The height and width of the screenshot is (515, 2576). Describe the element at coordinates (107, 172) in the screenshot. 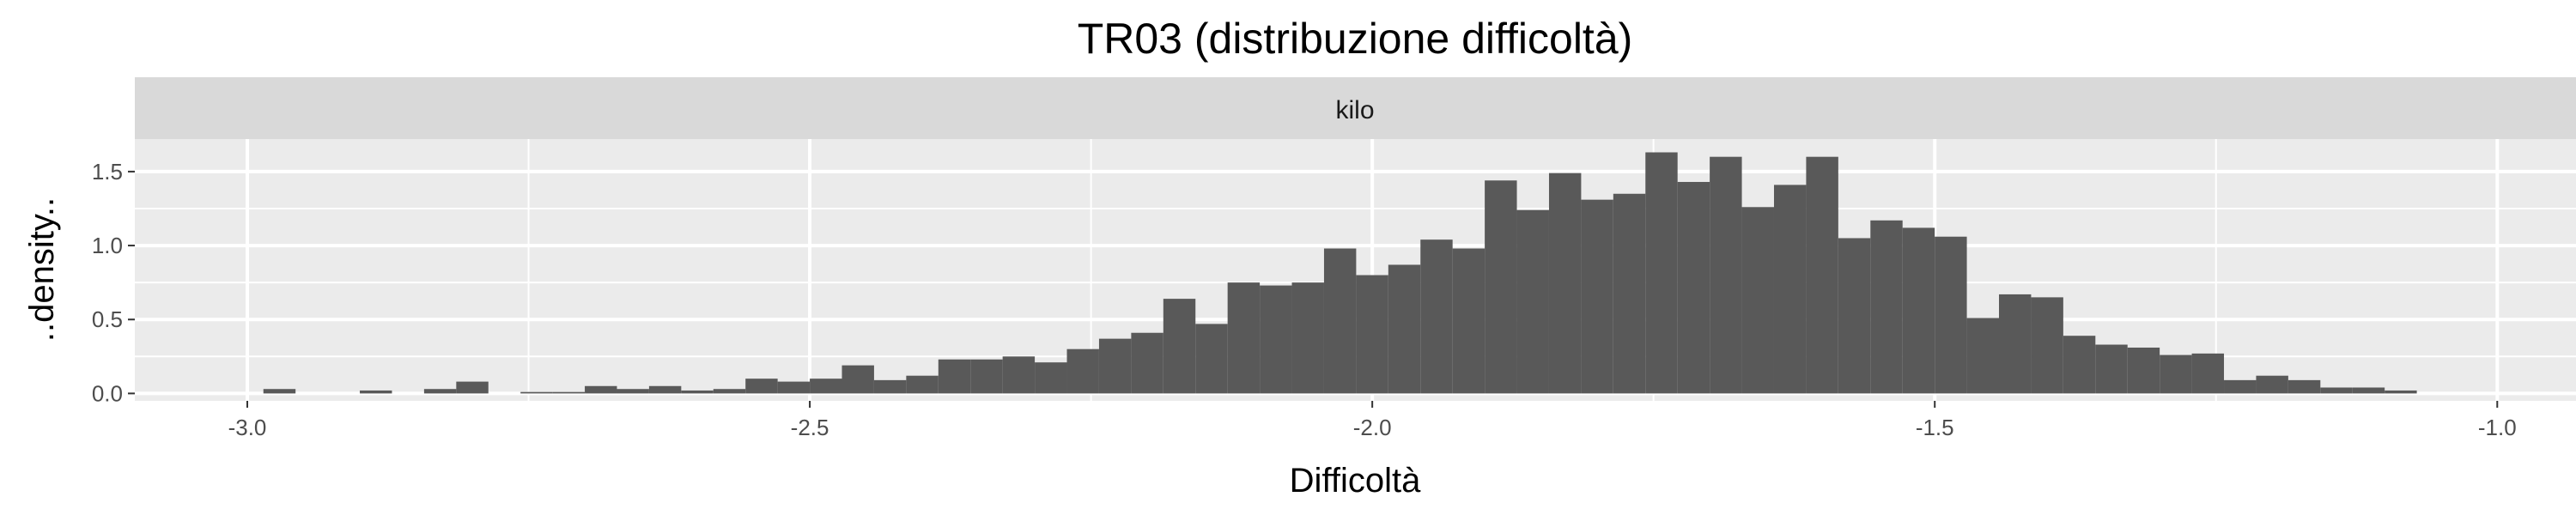

I see `y-tick-label: 1.5` at that location.